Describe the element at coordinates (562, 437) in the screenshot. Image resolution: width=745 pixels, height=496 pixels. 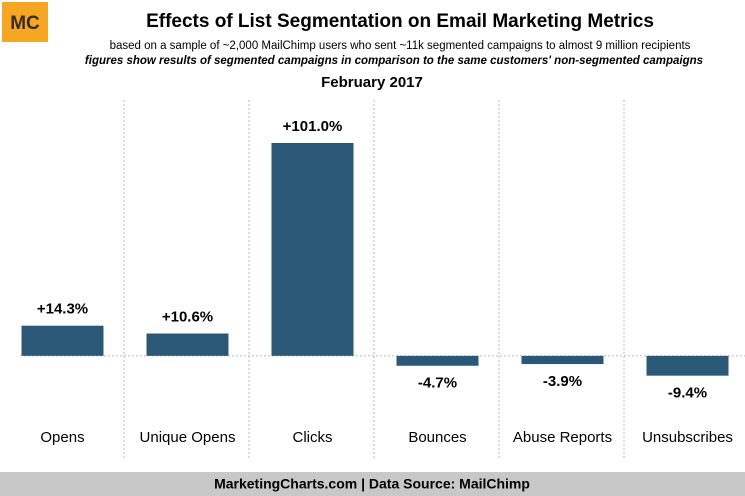
I see `x-tick-label: Abuse Reports` at that location.